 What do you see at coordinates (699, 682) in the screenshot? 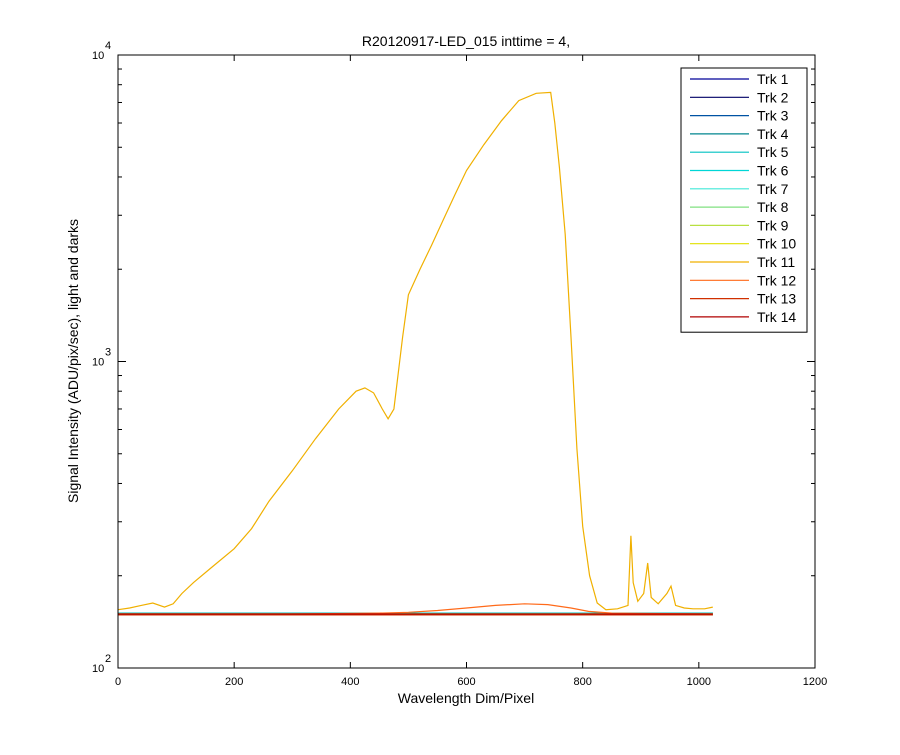
I see `x-tick-label: 1000` at bounding box center [699, 682].